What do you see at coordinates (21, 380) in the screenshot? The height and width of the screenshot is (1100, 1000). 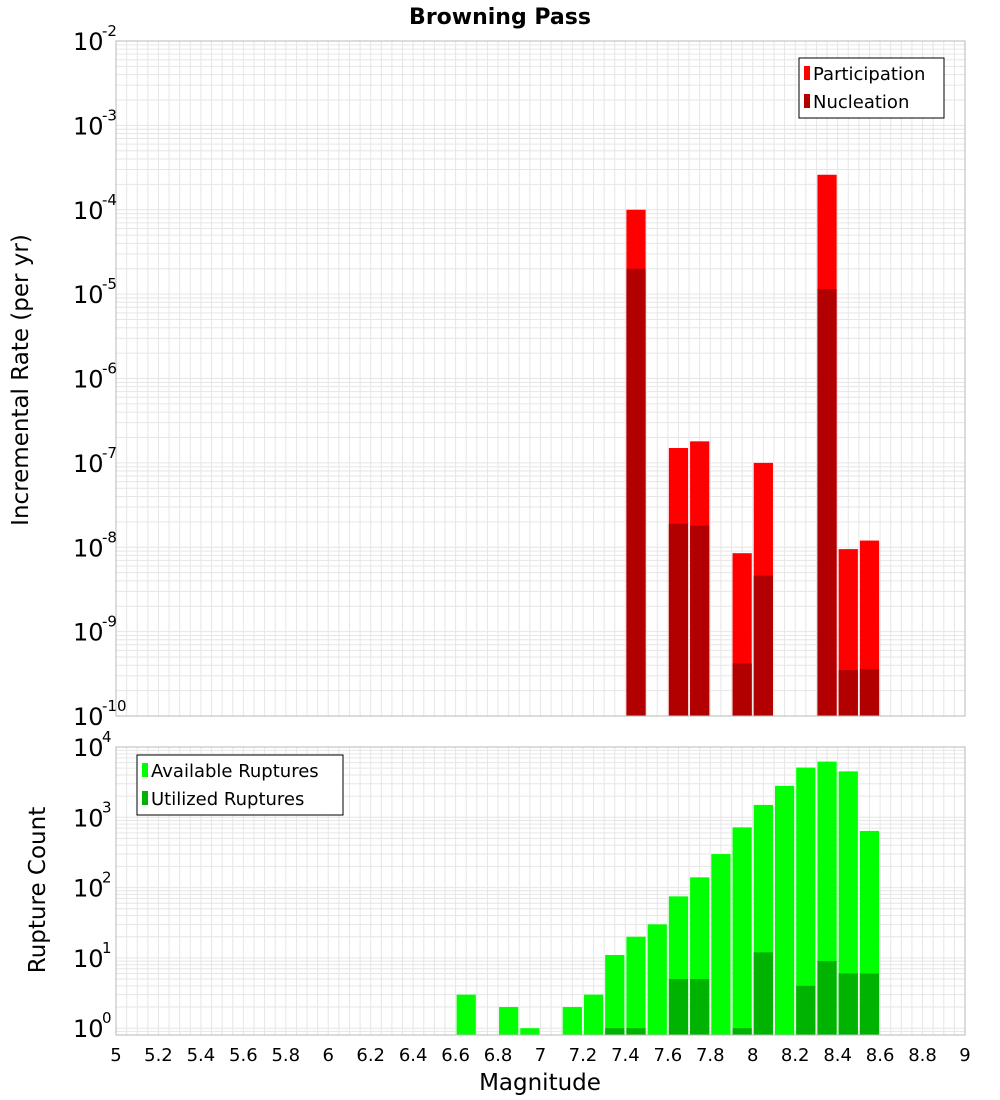 I see `top-y-axis-label: Incremental Rate (per yr)` at bounding box center [21, 380].